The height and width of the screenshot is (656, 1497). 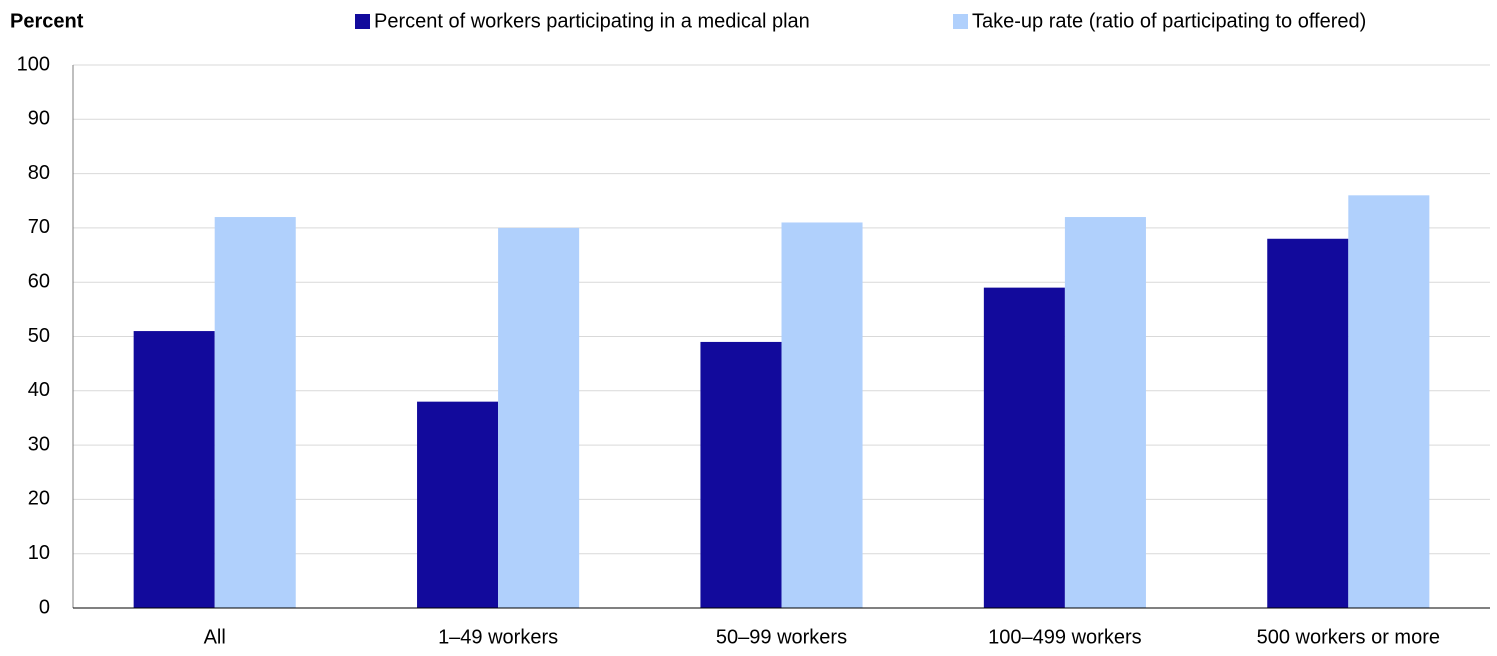 What do you see at coordinates (498, 637) in the screenshot?
I see `x-tick-label: 1–49 workers` at bounding box center [498, 637].